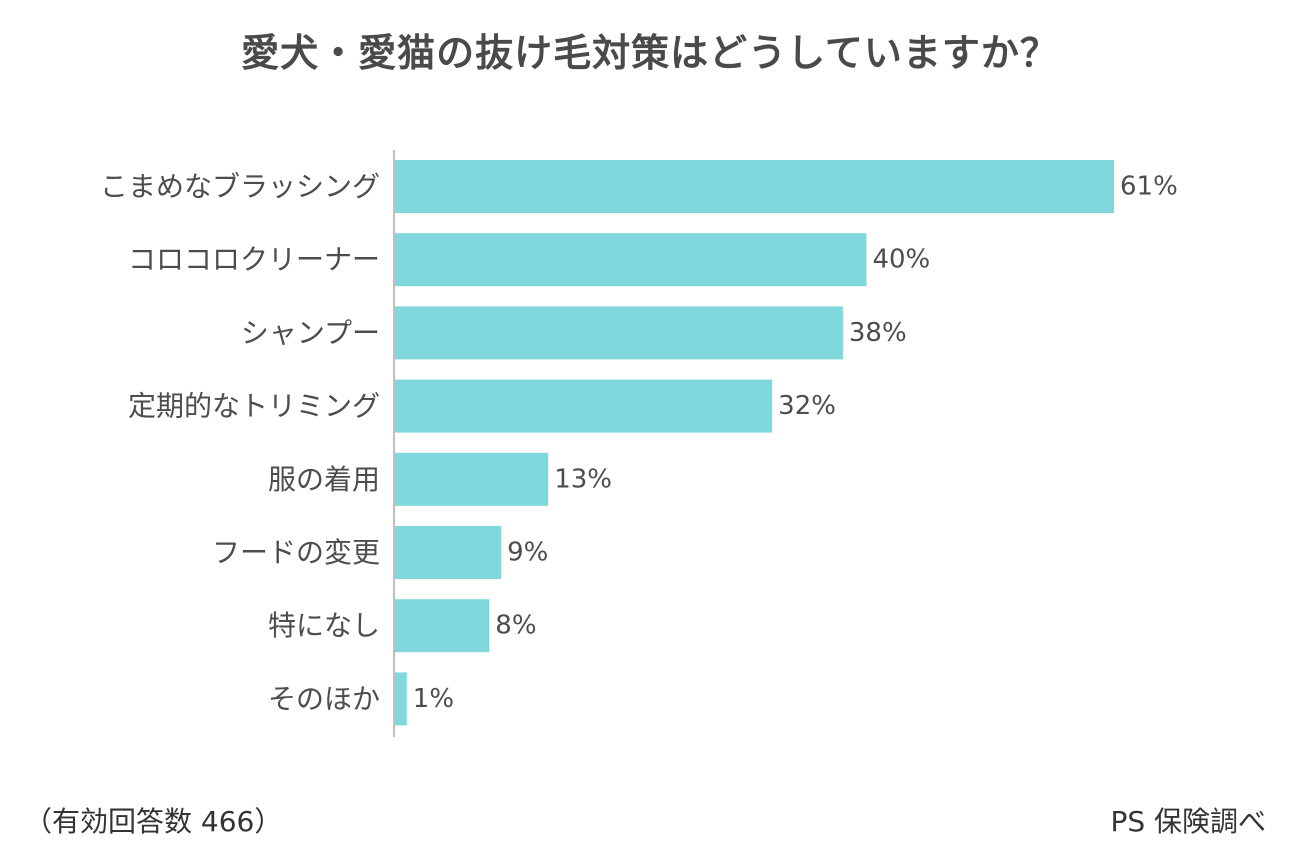 The image size is (1300, 864). I want to click on category-label-4: 服の着用, so click(324, 479).